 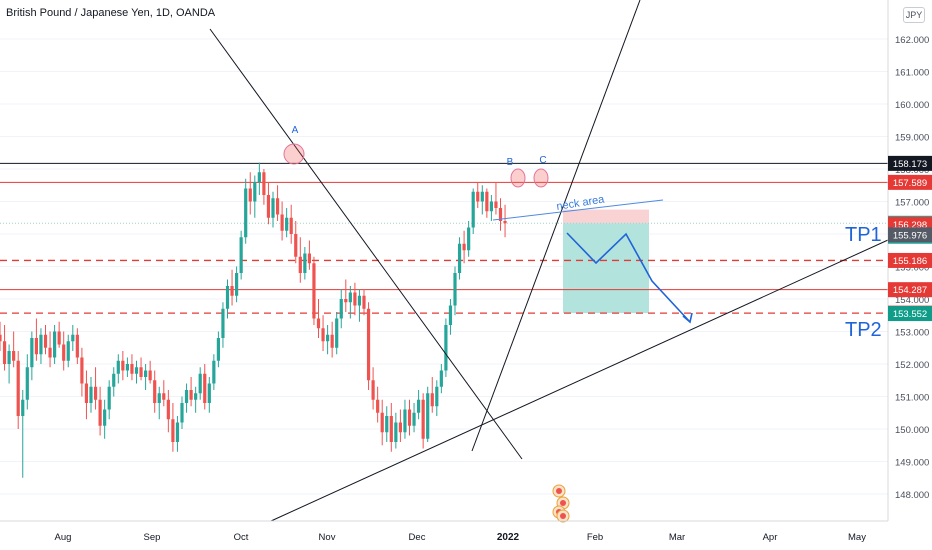 I want to click on y-tick-label: 155.000, so click(x=912, y=268).